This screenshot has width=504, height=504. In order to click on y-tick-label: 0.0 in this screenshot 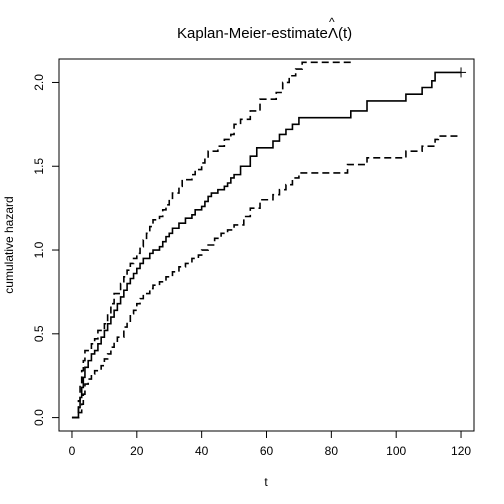, I will do `click(39, 417)`.